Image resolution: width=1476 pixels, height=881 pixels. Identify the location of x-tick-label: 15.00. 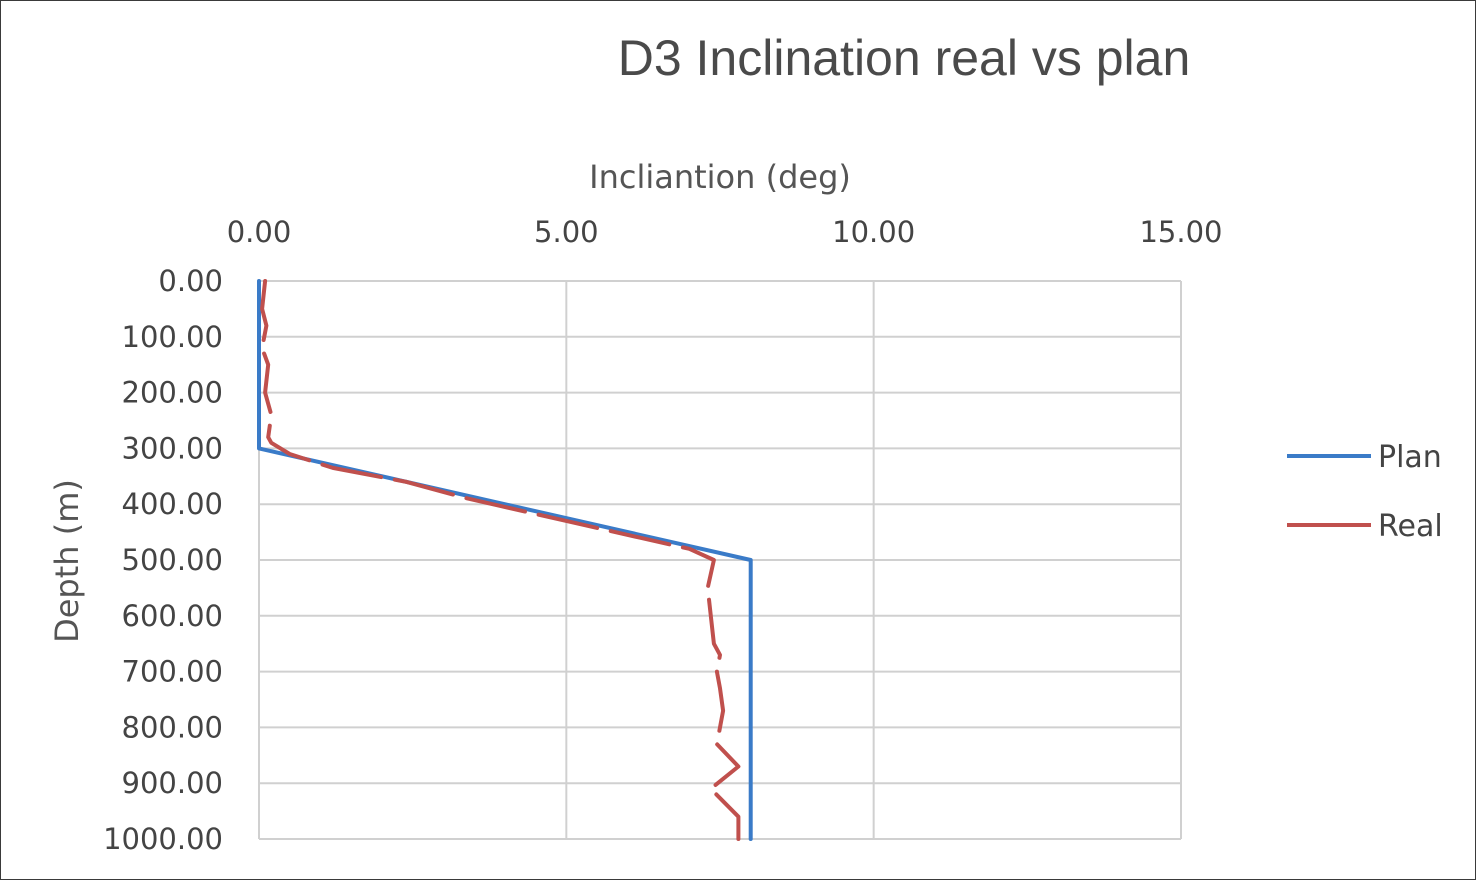
(1180, 232).